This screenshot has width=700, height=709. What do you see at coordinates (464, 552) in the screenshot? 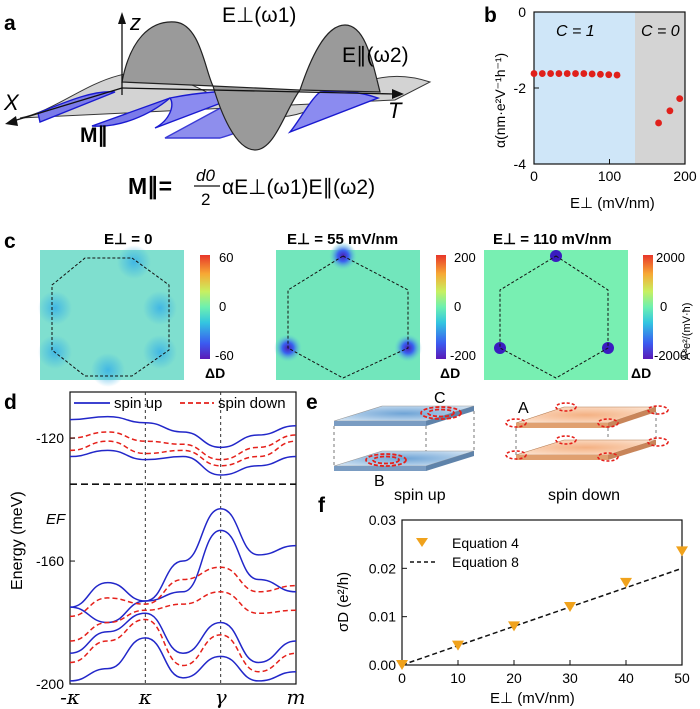
I see `f-legend: Equation 4 Equation 8` at bounding box center [464, 552].